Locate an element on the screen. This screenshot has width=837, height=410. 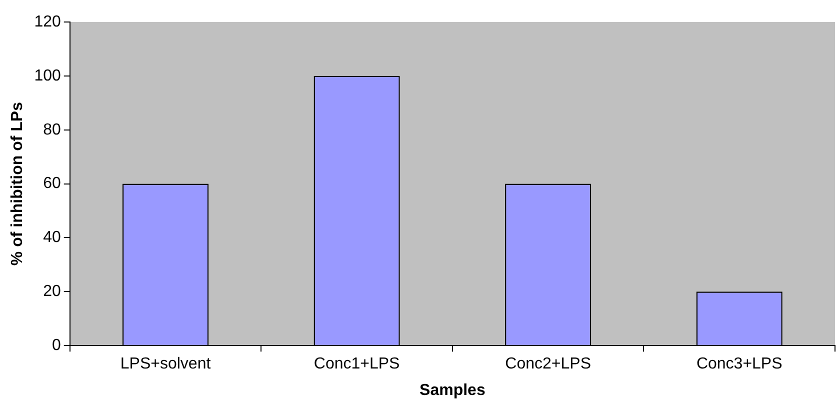
y-tick-label: 60 is located at coordinates (52, 183).